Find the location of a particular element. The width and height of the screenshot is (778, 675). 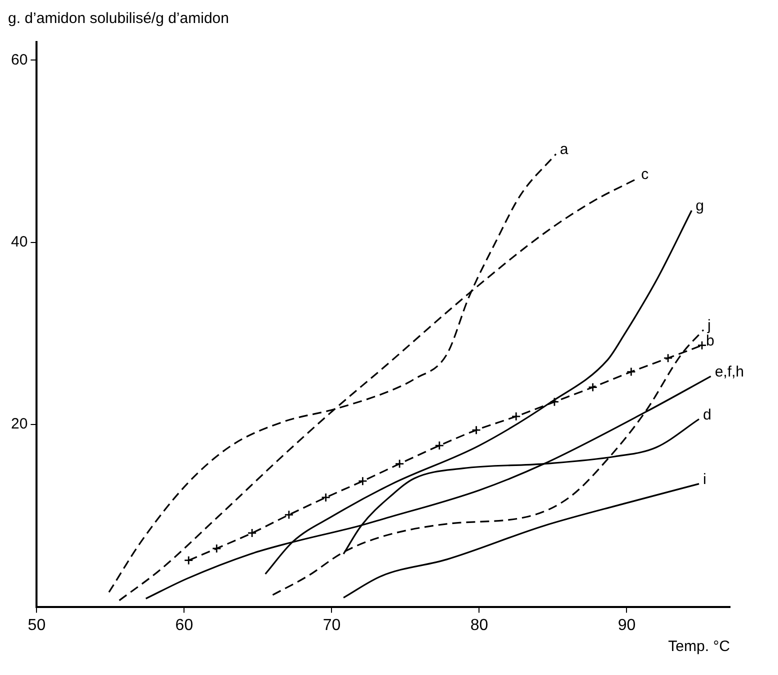

series-label: d is located at coordinates (707, 415).